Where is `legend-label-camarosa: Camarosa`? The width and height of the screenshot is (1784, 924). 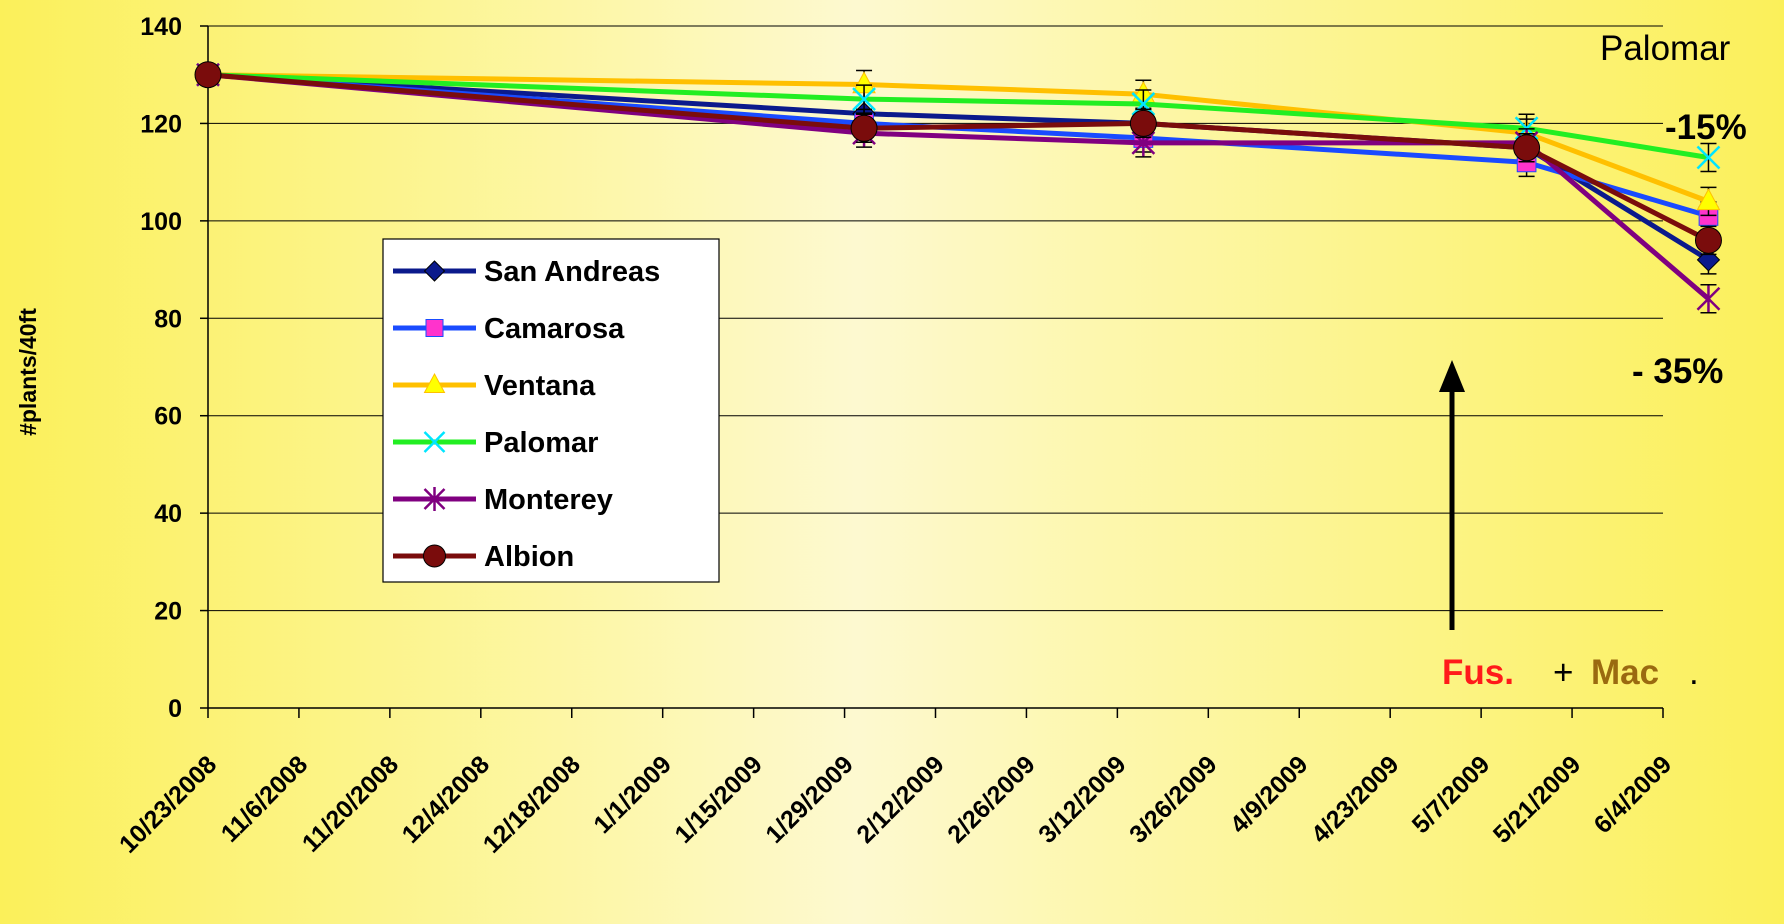 legend-label-camarosa: Camarosa is located at coordinates (554, 329).